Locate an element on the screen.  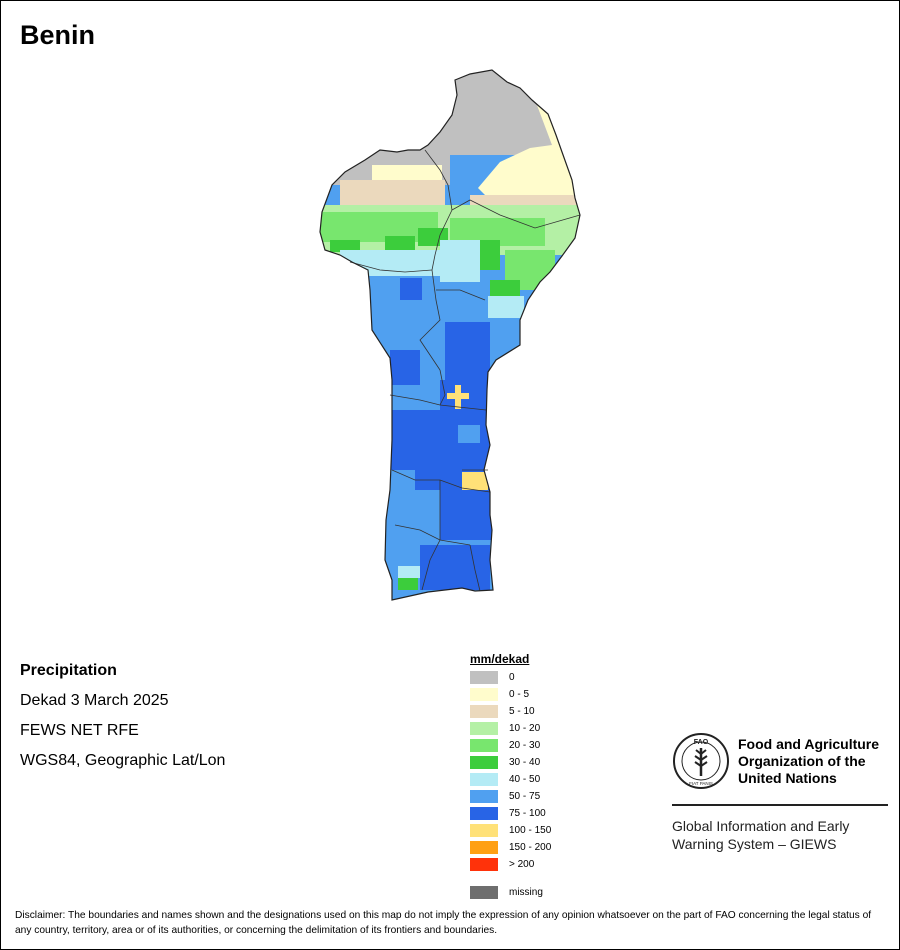
giews-line2: Warning System – GIEWS is located at coordinates (754, 844).